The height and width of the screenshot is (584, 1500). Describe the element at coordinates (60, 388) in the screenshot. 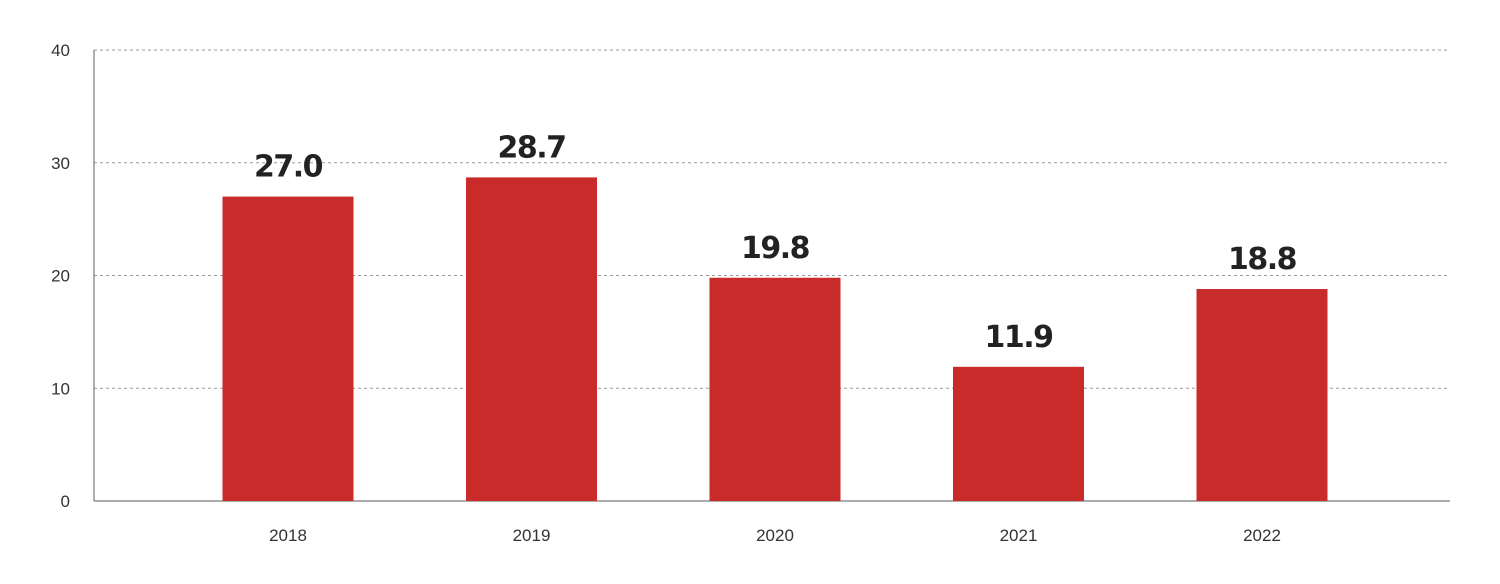

I see `y-tick-label: 10` at that location.